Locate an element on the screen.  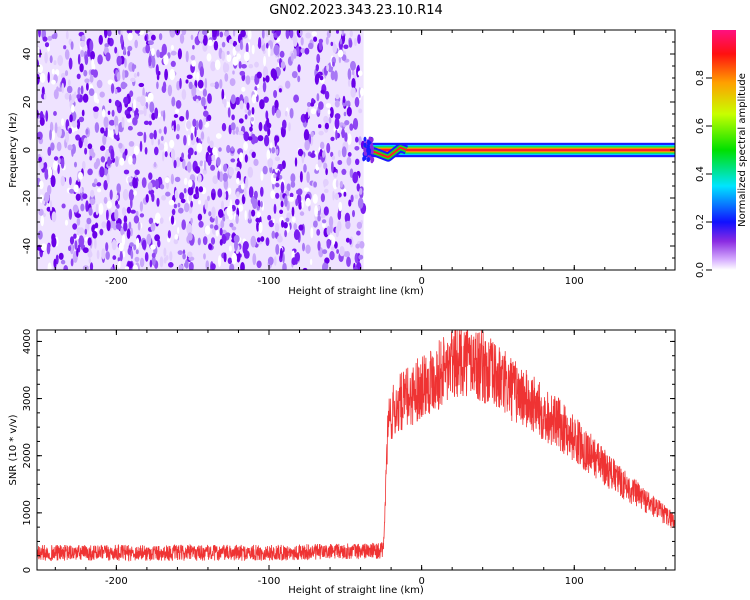
spectrogram-x-label: Height of straight line (km) is located at coordinates (356, 291).